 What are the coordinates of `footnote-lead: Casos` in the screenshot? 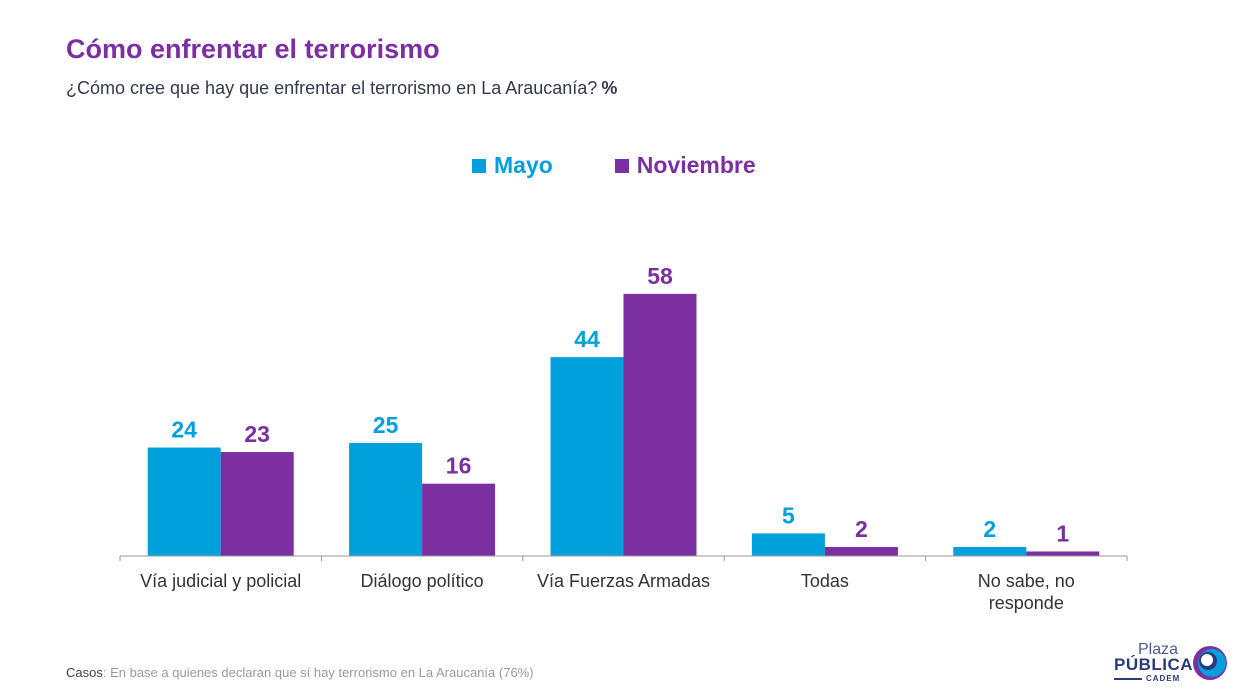 It's located at (84, 672).